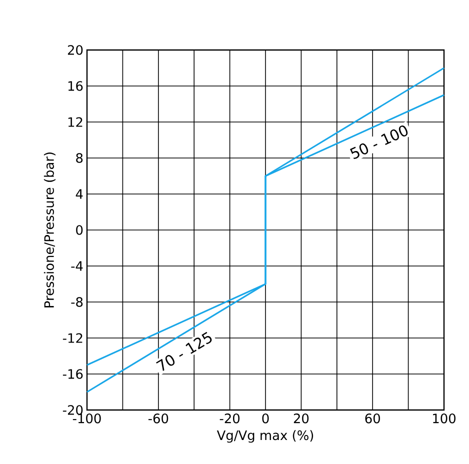  I want to click on y-tick-label: 20, so click(75, 50).